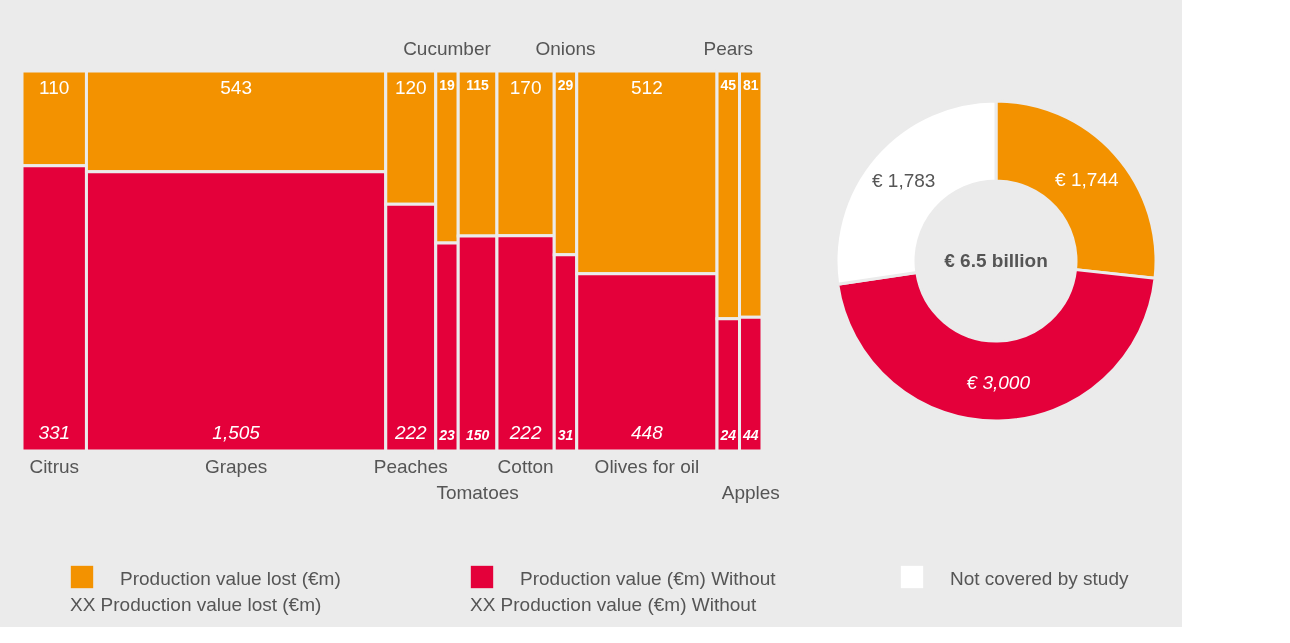  I want to click on data-label: 31, so click(565, 435).